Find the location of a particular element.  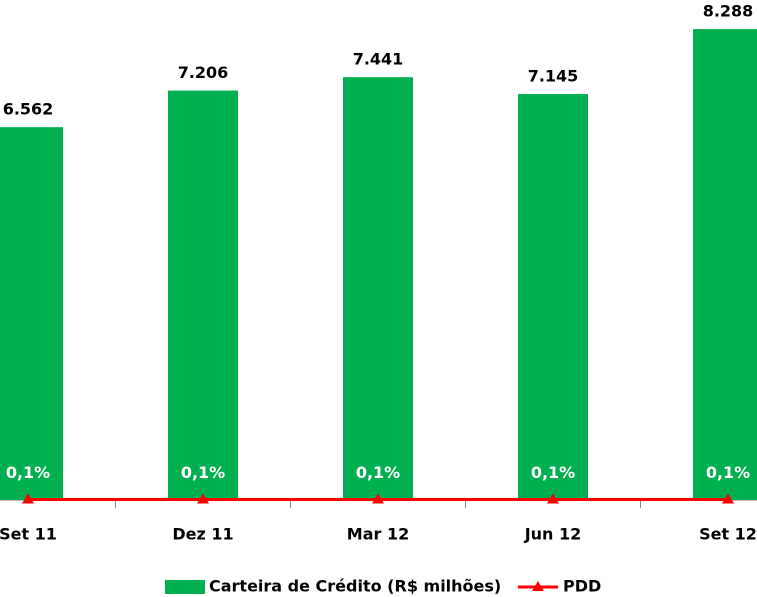

x-tick-label: Mar 12 is located at coordinates (378, 534).